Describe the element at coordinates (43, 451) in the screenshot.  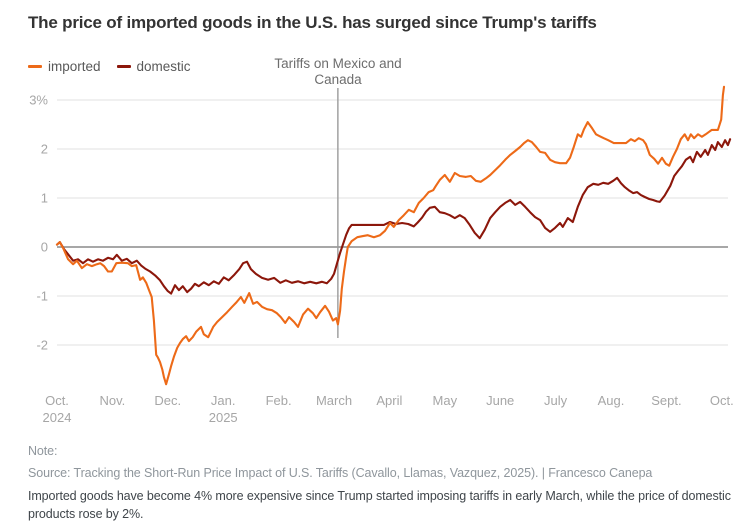
I see `note-label: Note:` at that location.